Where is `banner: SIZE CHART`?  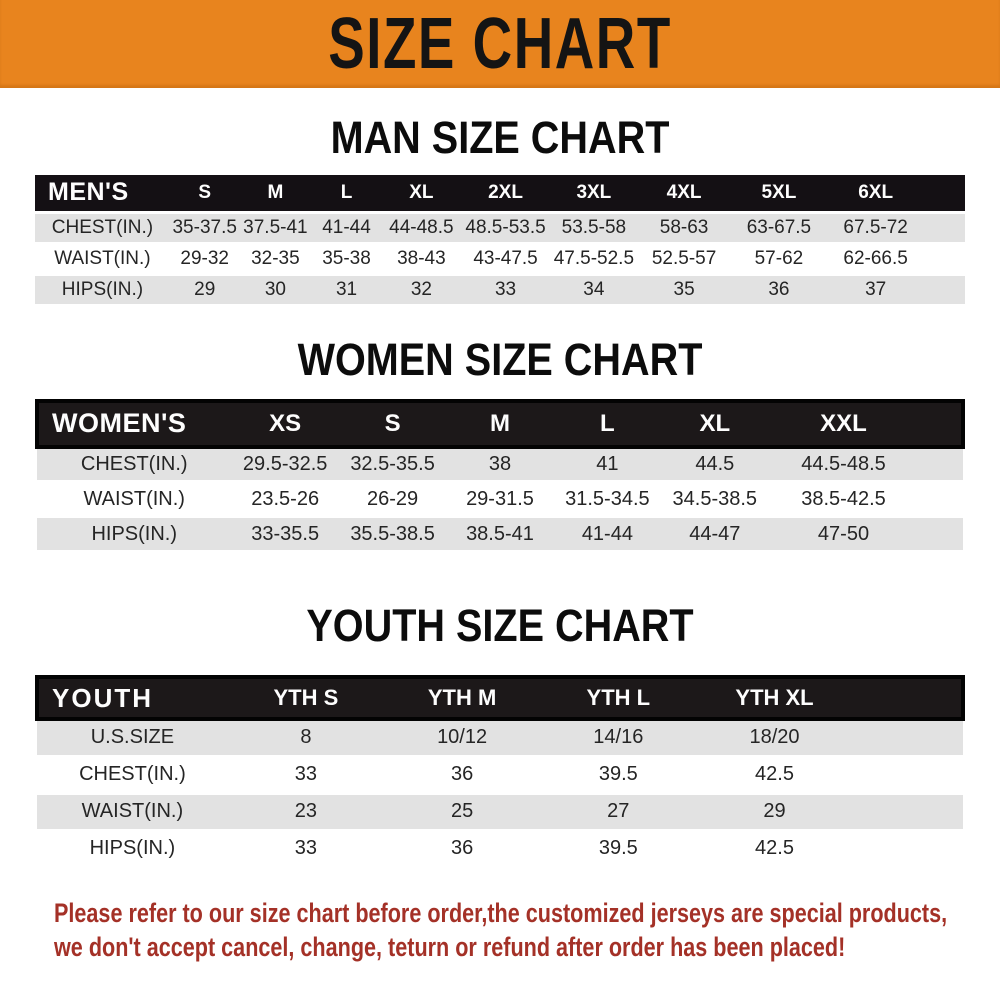
banner: SIZE CHART is located at coordinates (500, 44).